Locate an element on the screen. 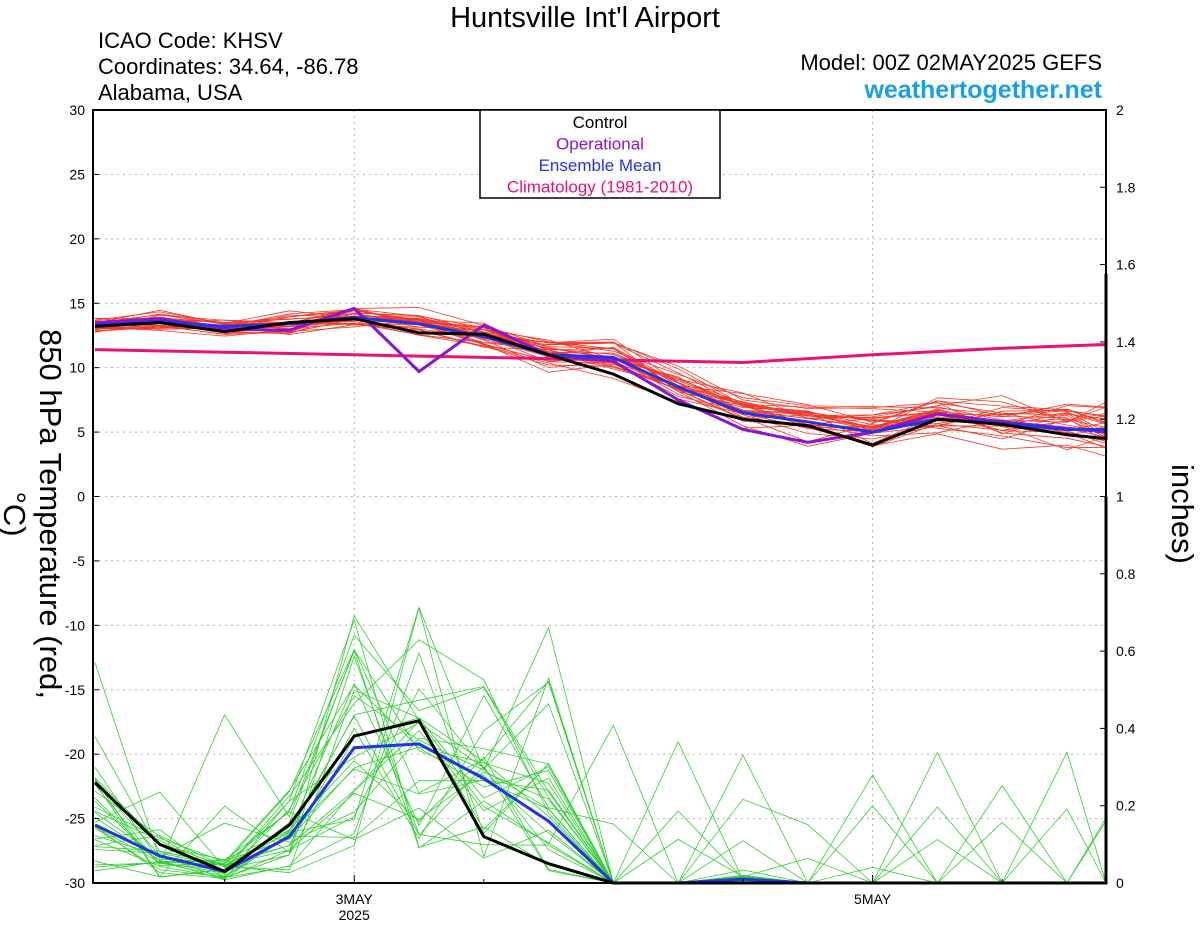 This screenshot has height=927, width=1200. y-right-tick-label: 1.8 is located at coordinates (1126, 187).